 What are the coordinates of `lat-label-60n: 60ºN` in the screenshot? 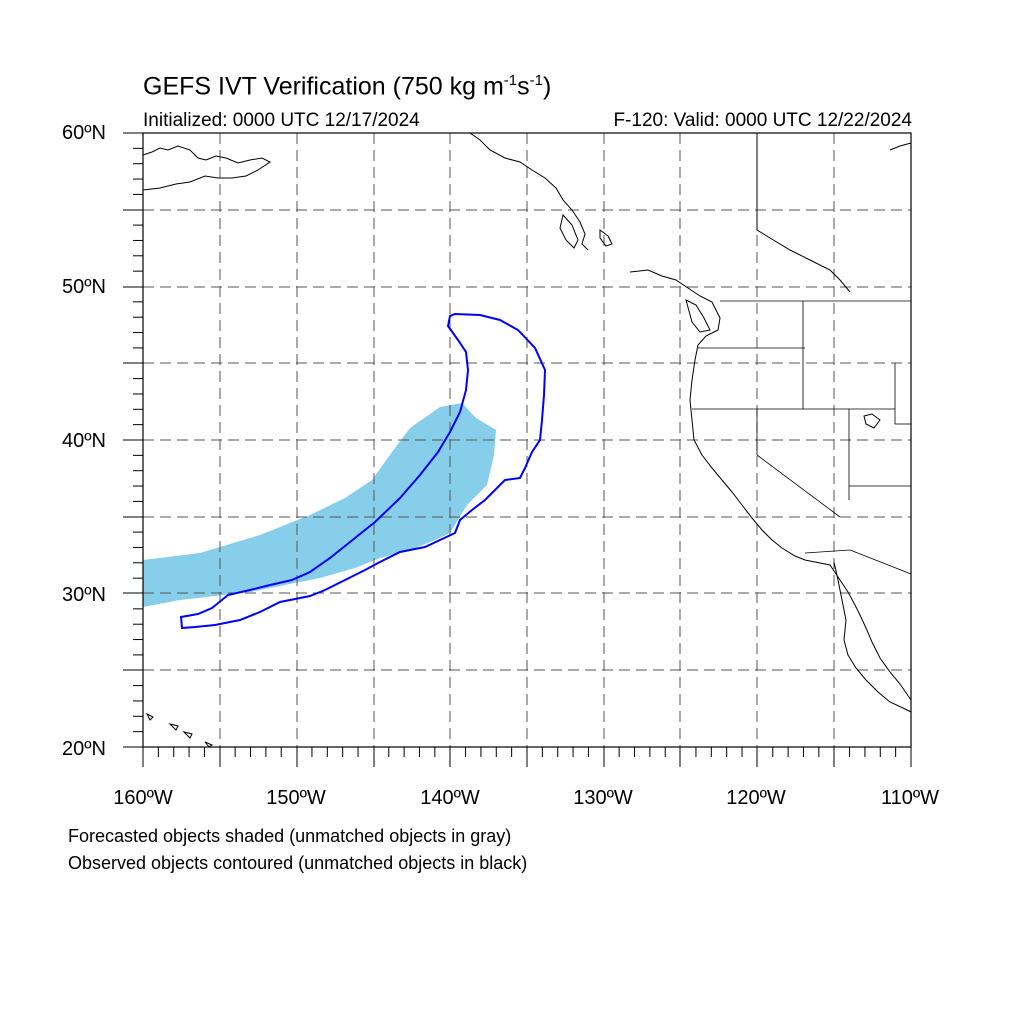 It's located at (84, 133).